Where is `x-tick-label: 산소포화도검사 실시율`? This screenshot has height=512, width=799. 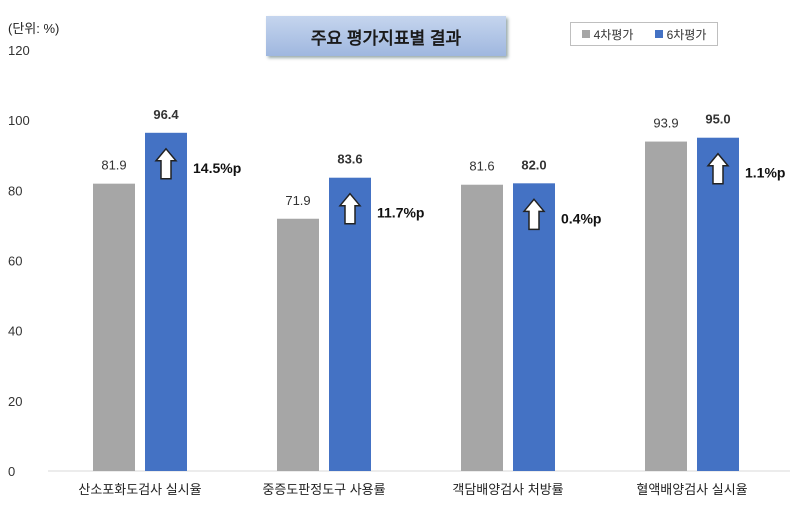
x-tick-label: 산소포화도검사 실시율 is located at coordinates (139, 489).